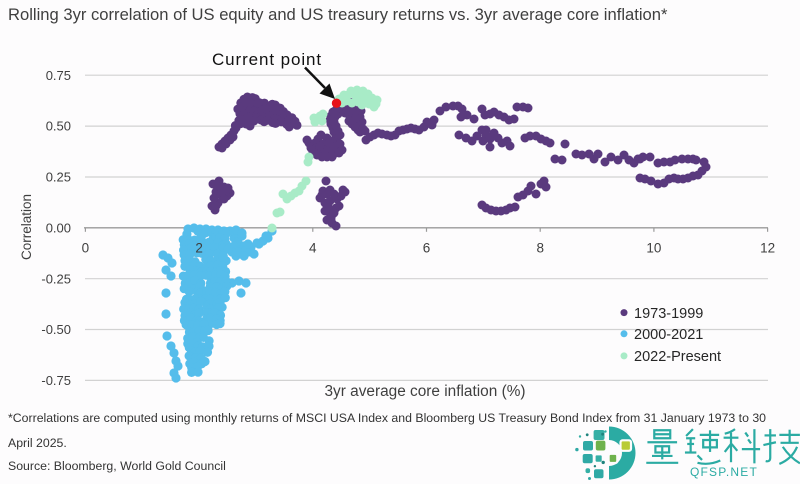 Image resolution: width=800 pixels, height=489 pixels. I want to click on svg-text: 10, so click(653, 247).